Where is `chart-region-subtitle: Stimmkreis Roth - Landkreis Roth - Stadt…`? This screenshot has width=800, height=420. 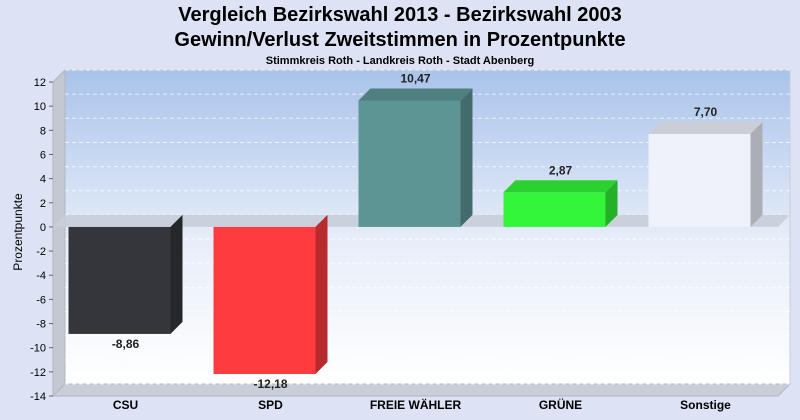
chart-region-subtitle: Stimmkreis Roth - Landkreis Roth - Stadt… is located at coordinates (400, 61).